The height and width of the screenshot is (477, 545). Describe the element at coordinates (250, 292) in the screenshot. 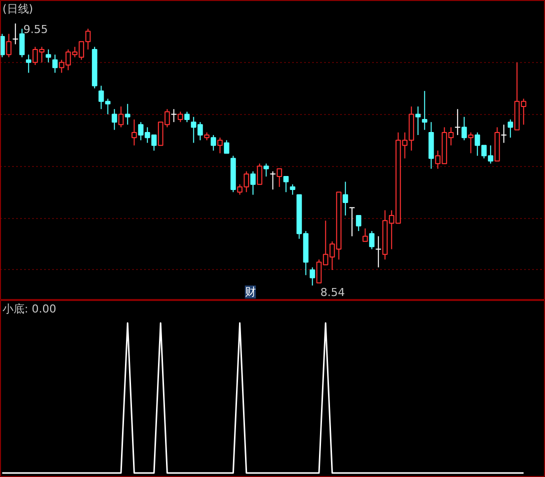

I see `annotation: 财` at that location.